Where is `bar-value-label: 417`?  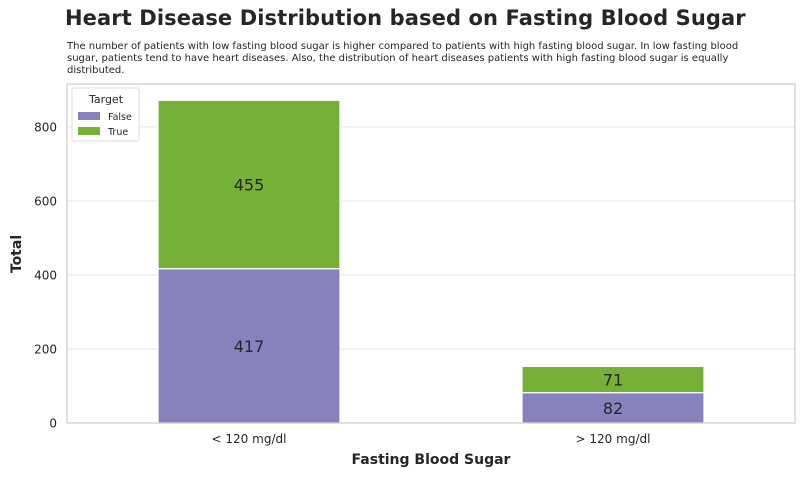
bar-value-label: 417 is located at coordinates (249, 346).